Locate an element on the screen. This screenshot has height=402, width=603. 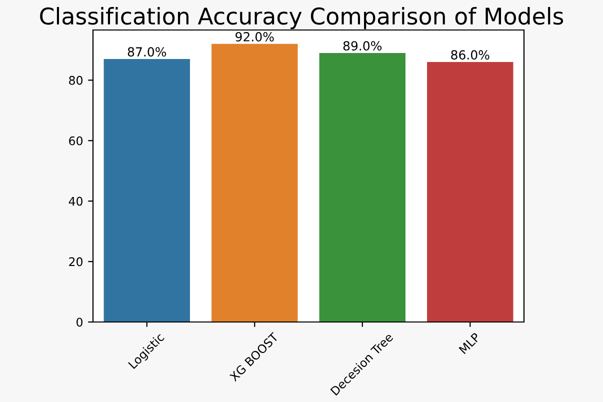
data-label: 89.0% is located at coordinates (362, 46).